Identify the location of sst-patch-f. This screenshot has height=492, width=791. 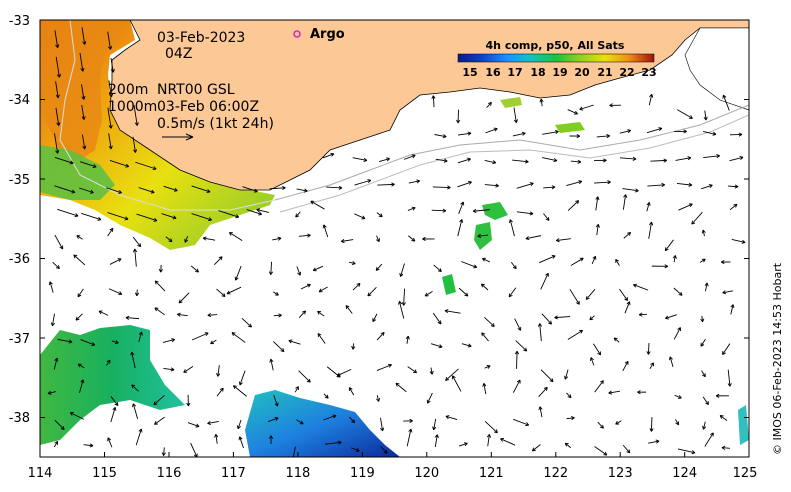
(743, 425).